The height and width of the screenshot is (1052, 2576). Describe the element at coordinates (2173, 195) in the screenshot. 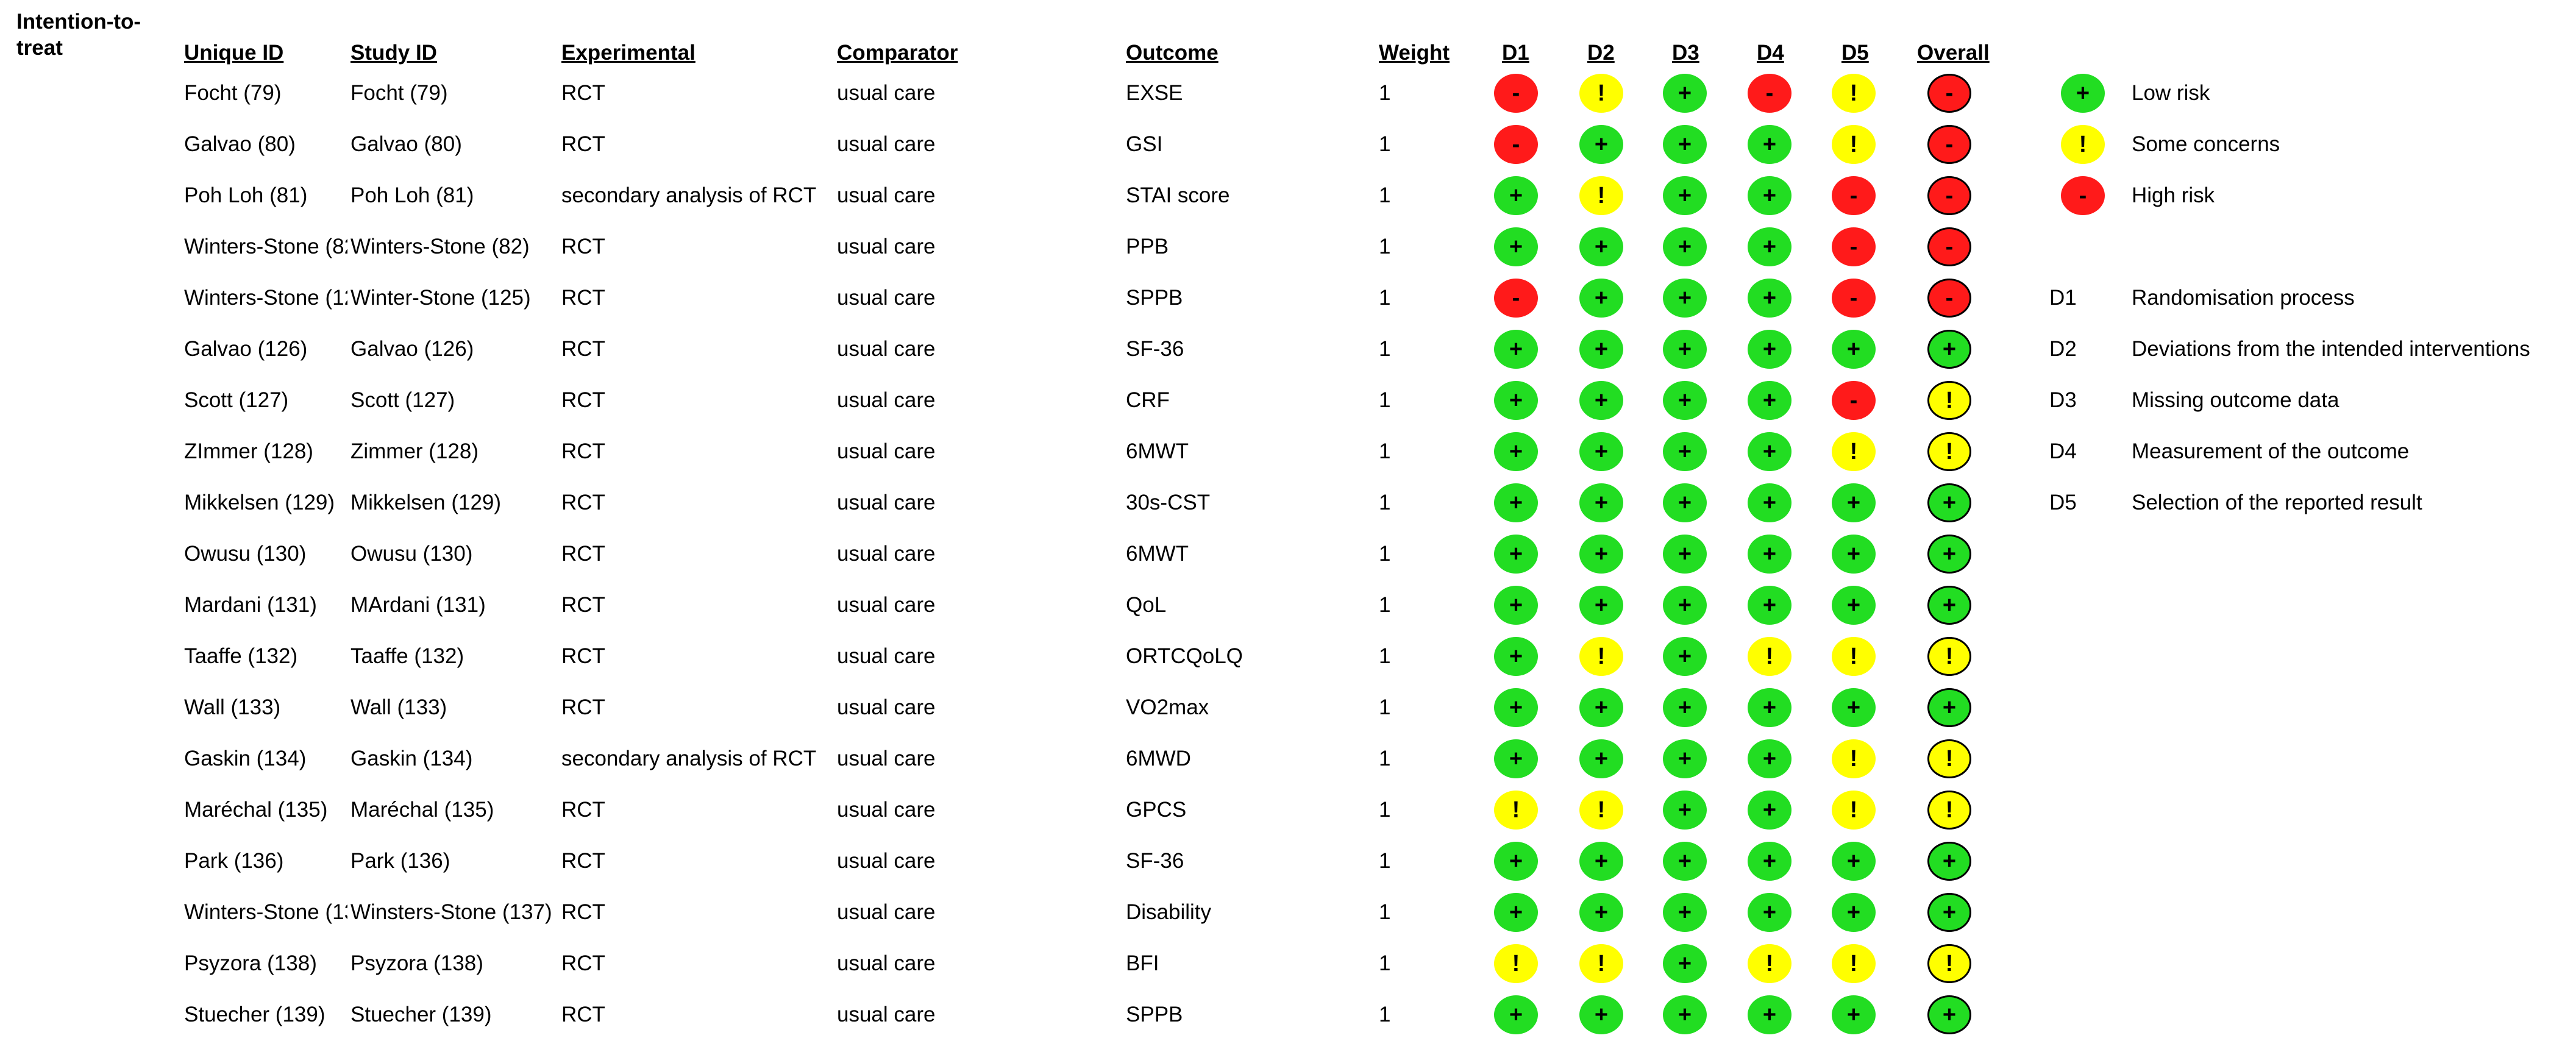

I see `legend-judgement-label: High risk` at that location.